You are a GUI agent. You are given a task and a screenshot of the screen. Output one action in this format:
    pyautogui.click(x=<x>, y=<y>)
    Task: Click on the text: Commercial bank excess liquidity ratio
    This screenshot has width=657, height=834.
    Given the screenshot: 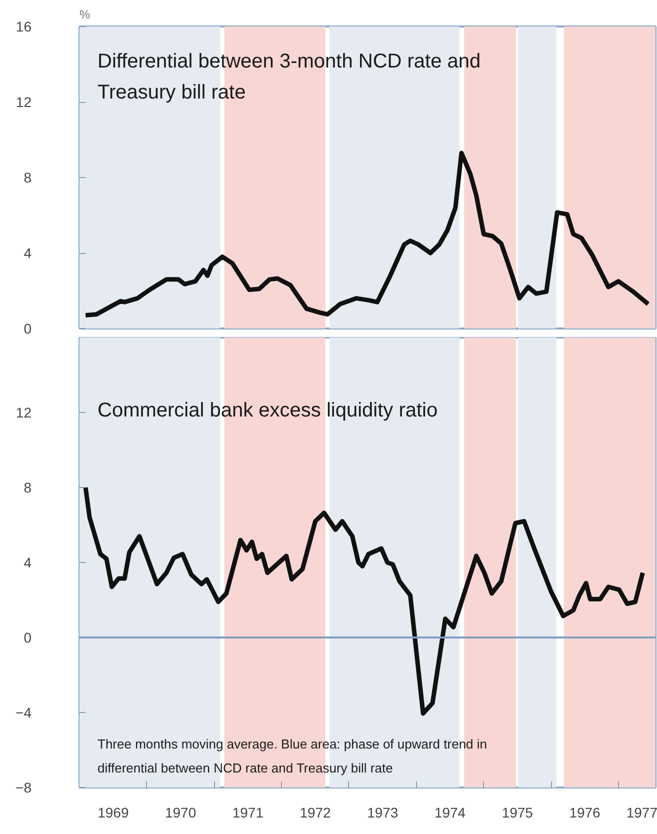 What is the action you would take?
    pyautogui.click(x=268, y=411)
    